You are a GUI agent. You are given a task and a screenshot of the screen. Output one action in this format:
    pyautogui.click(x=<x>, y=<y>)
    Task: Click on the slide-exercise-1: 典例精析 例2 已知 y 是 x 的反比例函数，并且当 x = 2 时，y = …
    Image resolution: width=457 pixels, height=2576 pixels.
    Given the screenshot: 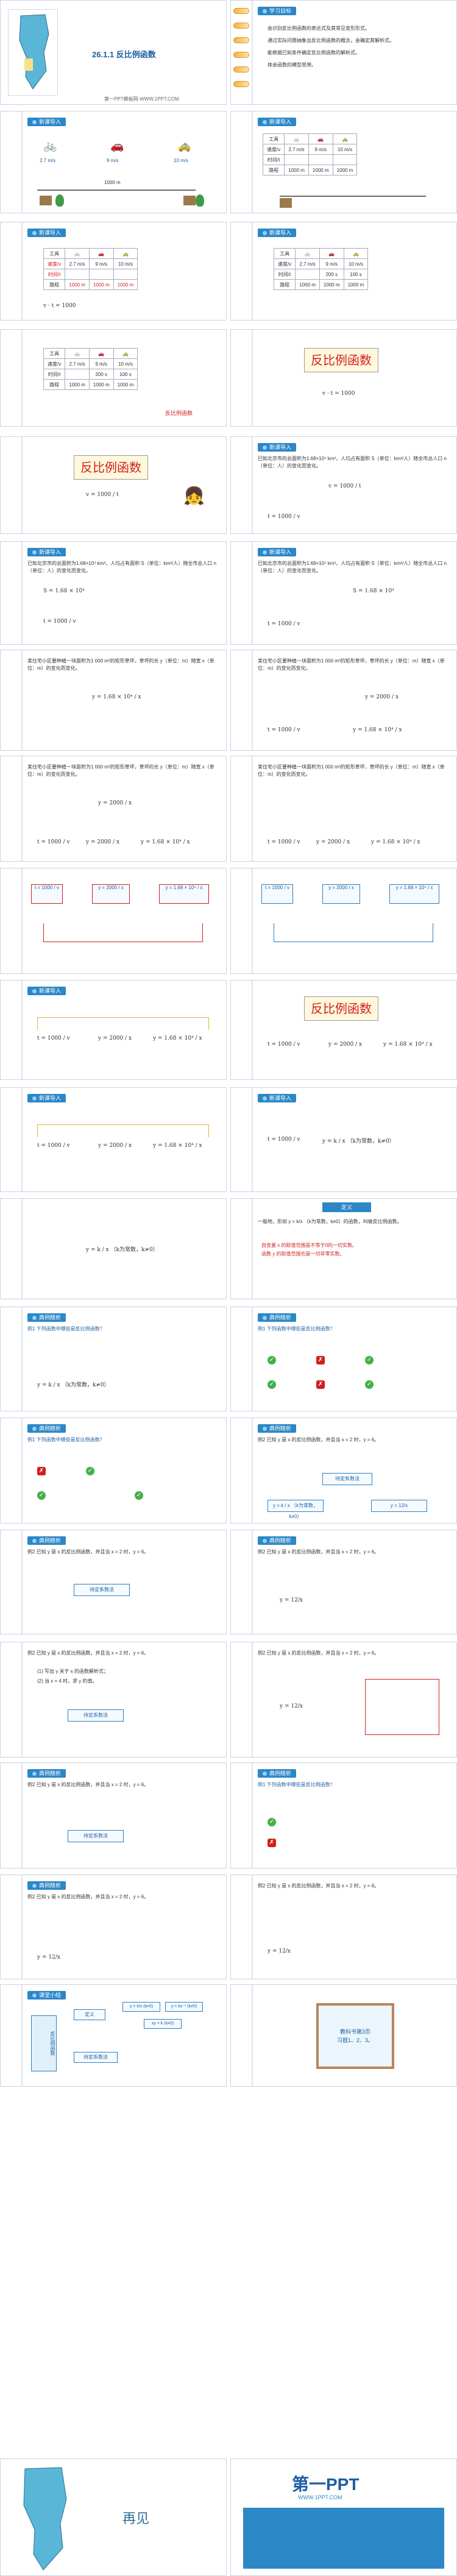 What is the action you would take?
    pyautogui.click(x=113, y=1815)
    